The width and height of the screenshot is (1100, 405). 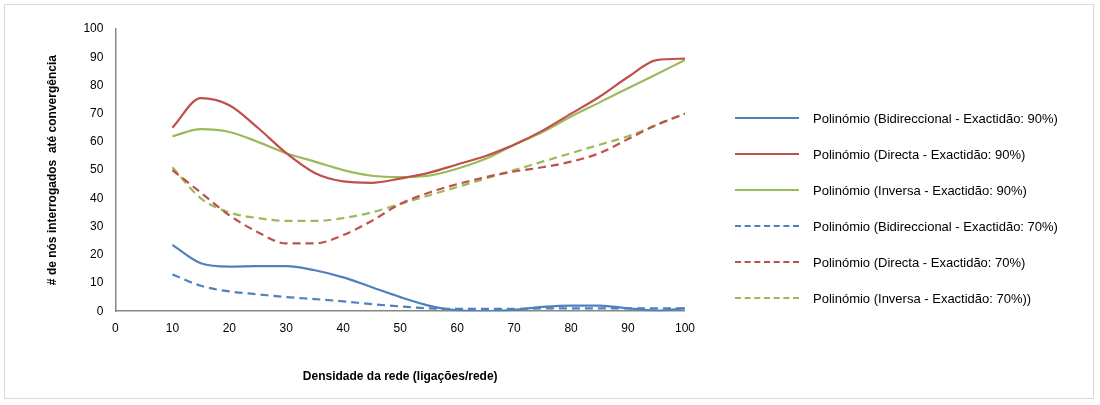 I want to click on y-tick-label: 20, so click(x=97, y=254).